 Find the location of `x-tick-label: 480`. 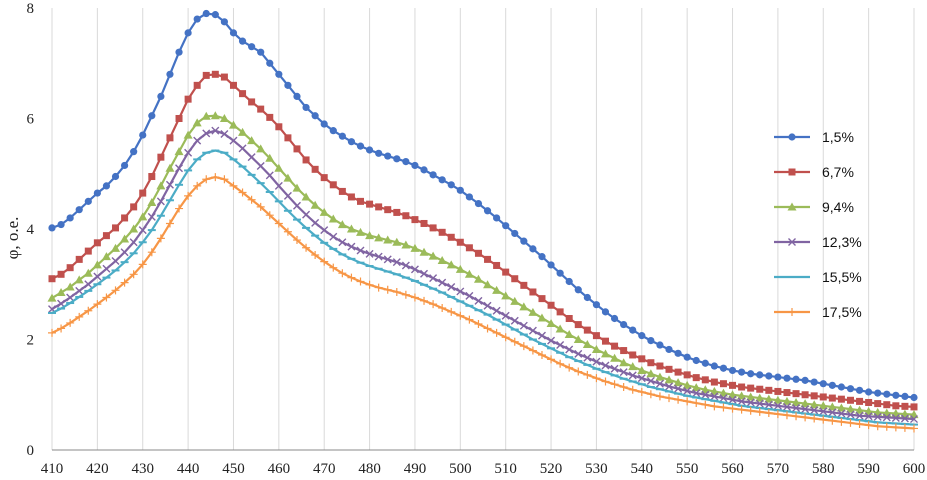

x-tick-label: 480 is located at coordinates (369, 469).